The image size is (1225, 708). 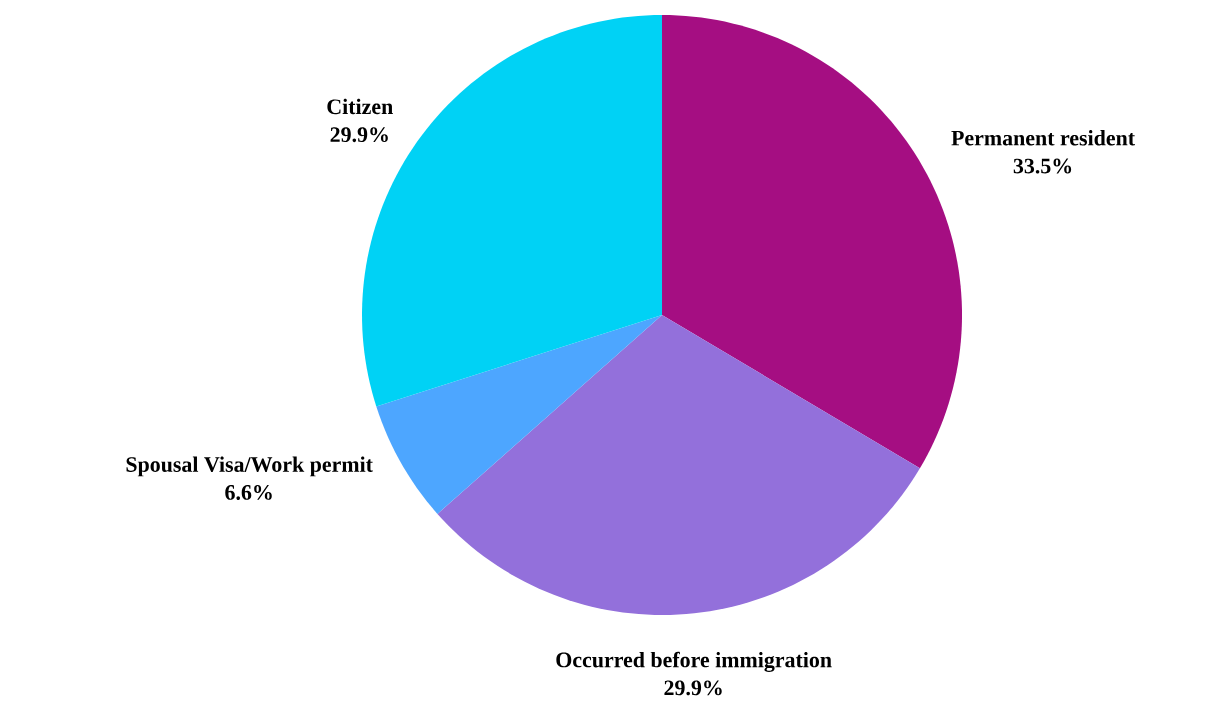 What do you see at coordinates (1042, 166) in the screenshot?
I see `data-label: 33.5%` at bounding box center [1042, 166].